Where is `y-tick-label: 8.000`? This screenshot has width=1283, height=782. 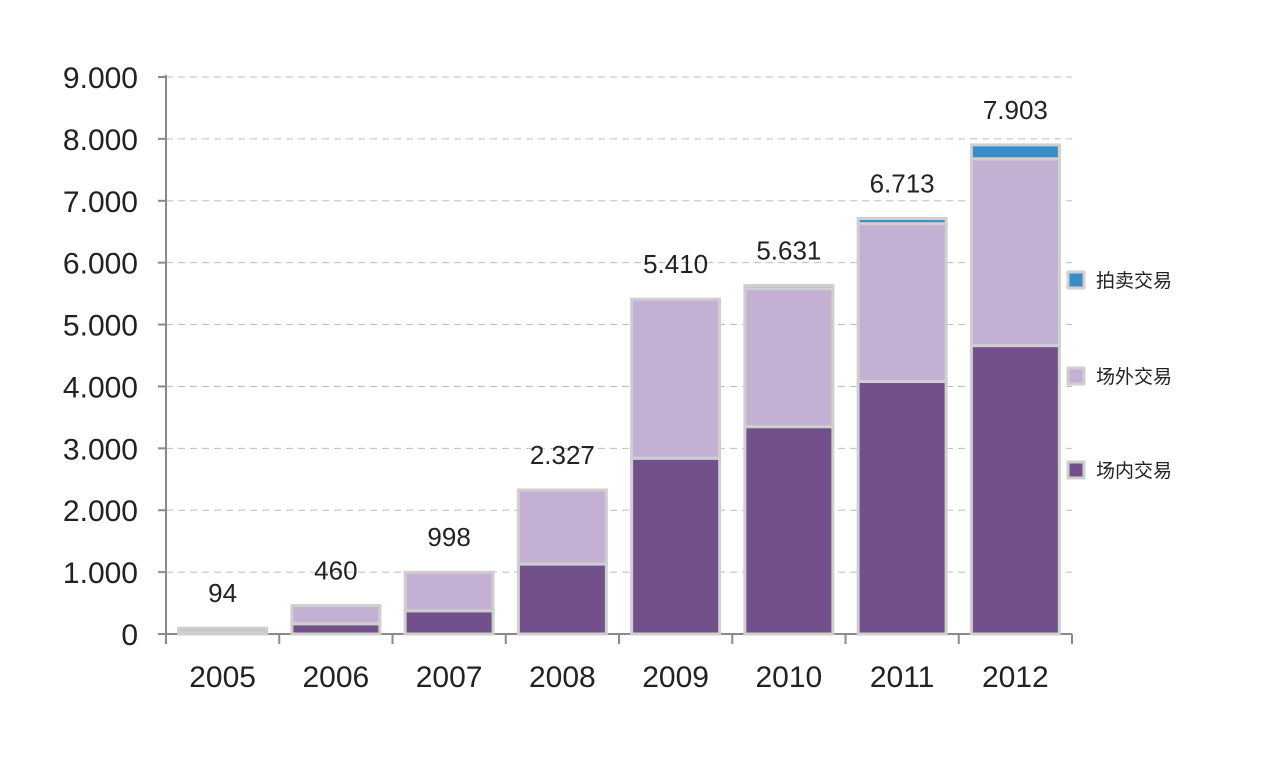 y-tick-label: 8.000 is located at coordinates (100, 140).